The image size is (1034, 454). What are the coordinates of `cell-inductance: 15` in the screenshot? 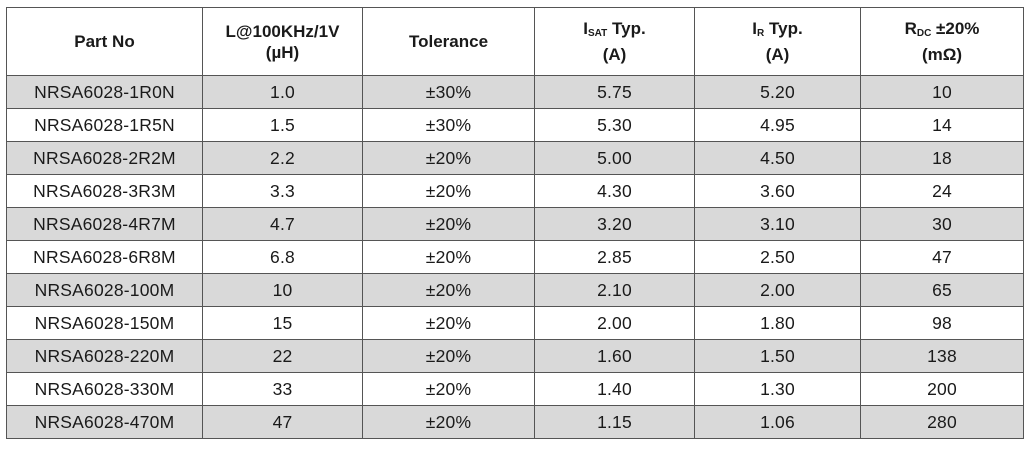 It's located at (282, 323).